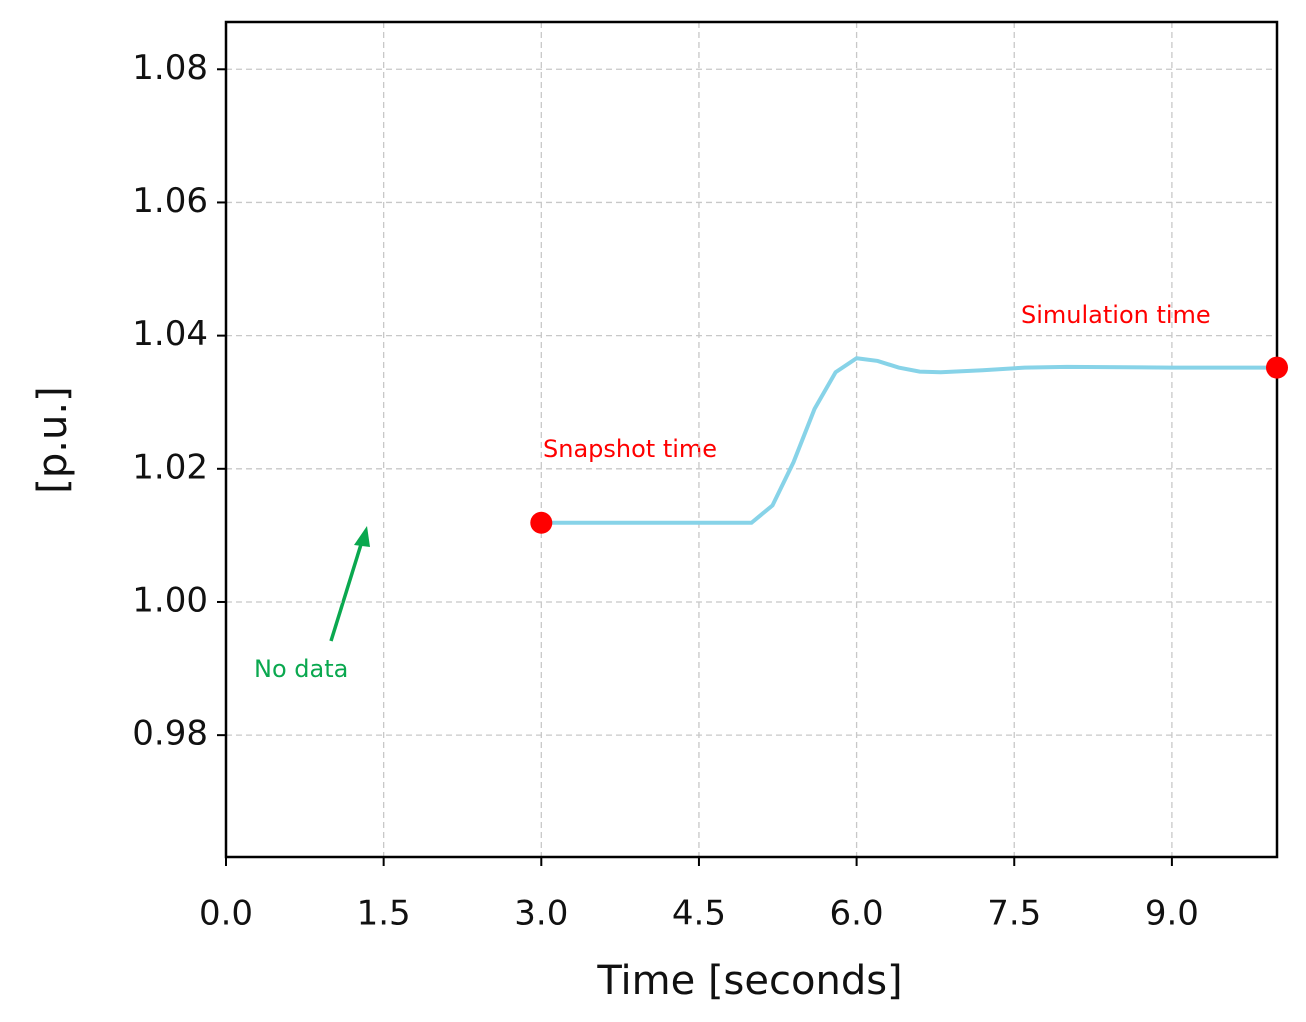 This screenshot has width=1306, height=1022. I want to click on x-tick-label: 3.0, so click(541, 914).